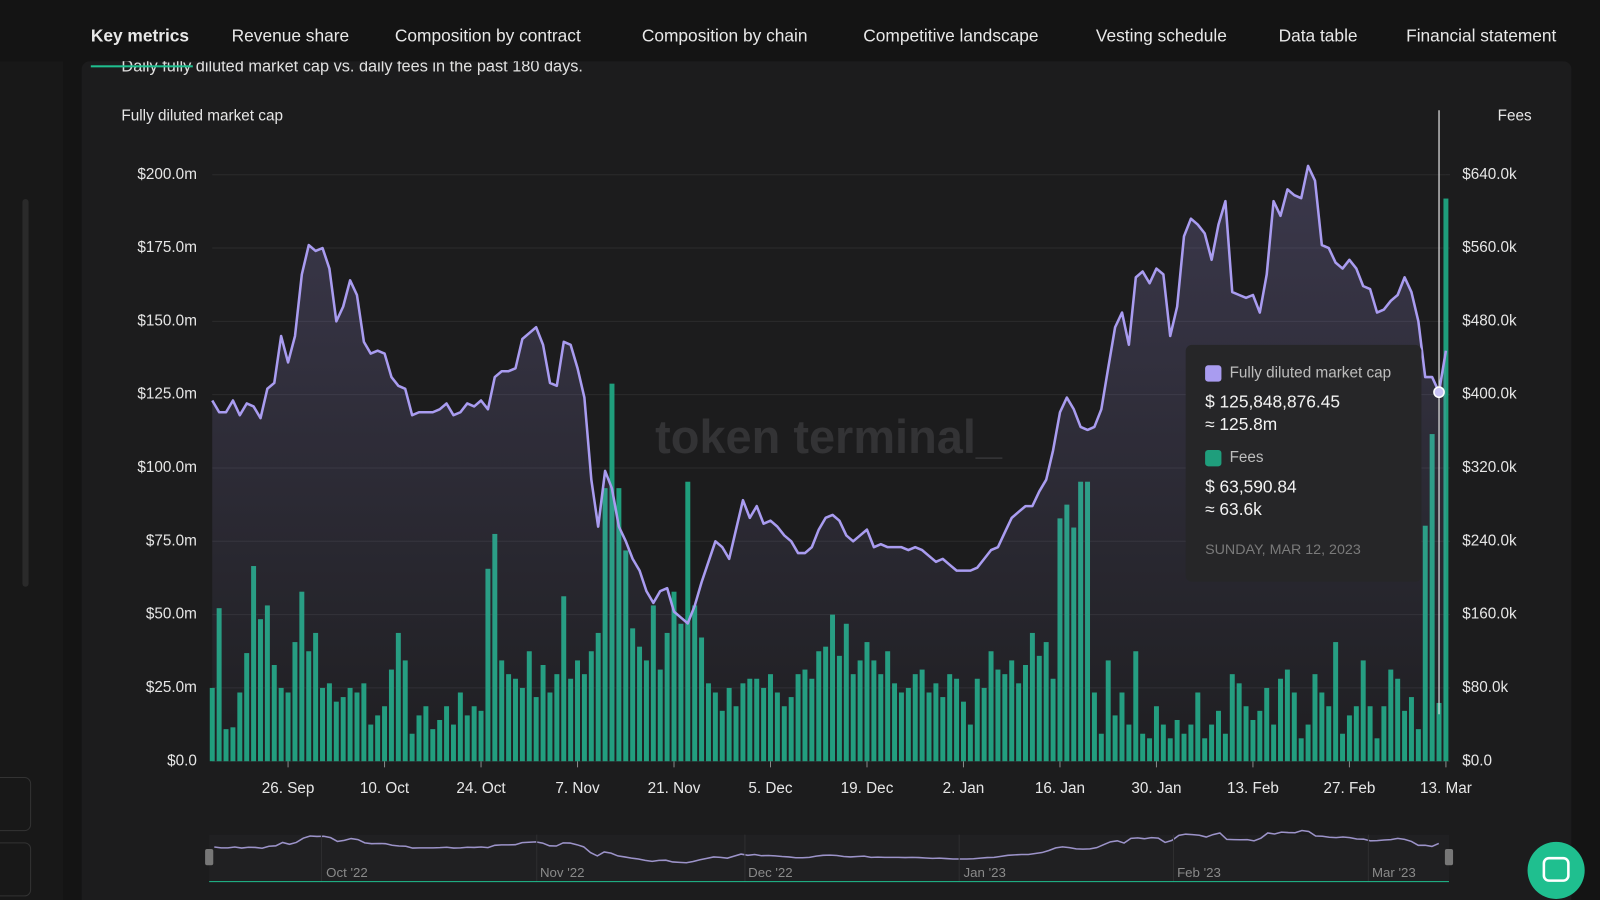  Describe the element at coordinates (950, 35) in the screenshot. I see `tab: Competitive landscape` at that location.